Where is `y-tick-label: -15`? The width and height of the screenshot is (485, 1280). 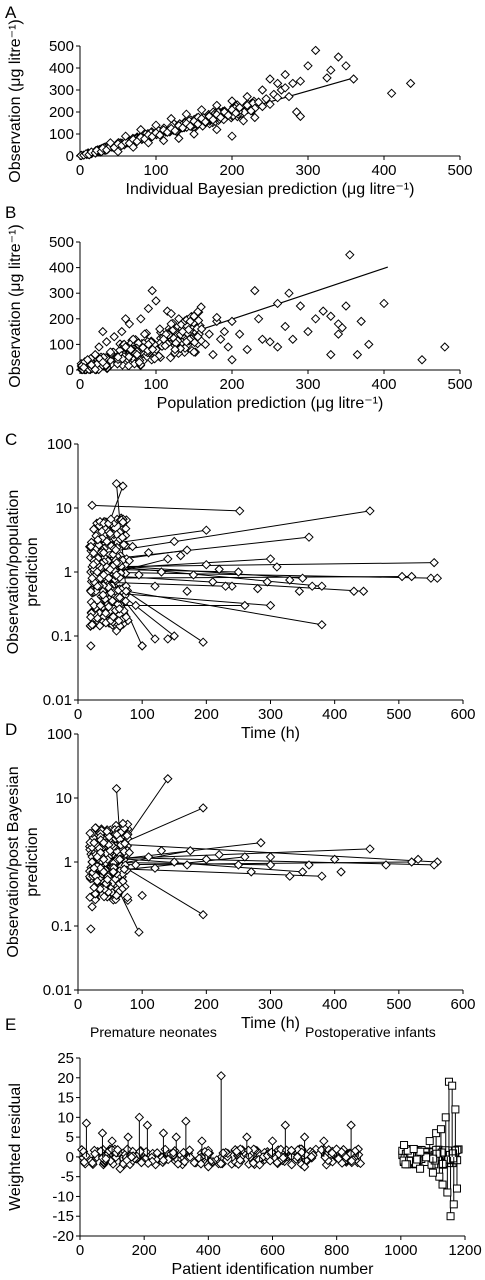 y-tick-label: -15 is located at coordinates (63, 1216).